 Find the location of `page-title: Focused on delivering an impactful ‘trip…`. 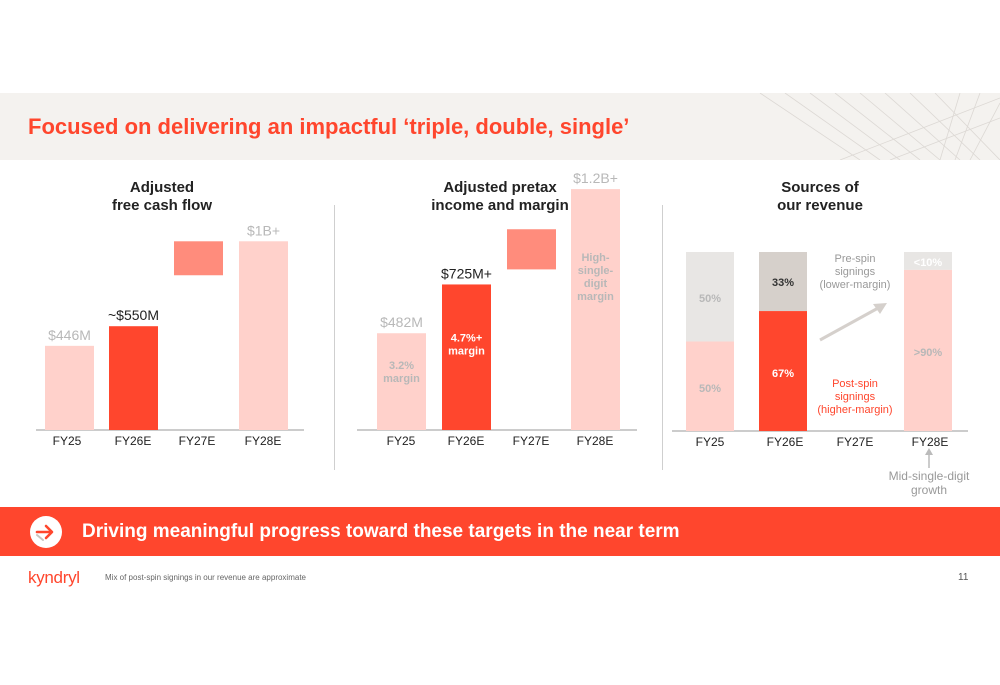

page-title: Focused on delivering an impactful ‘trip… is located at coordinates (329, 126).